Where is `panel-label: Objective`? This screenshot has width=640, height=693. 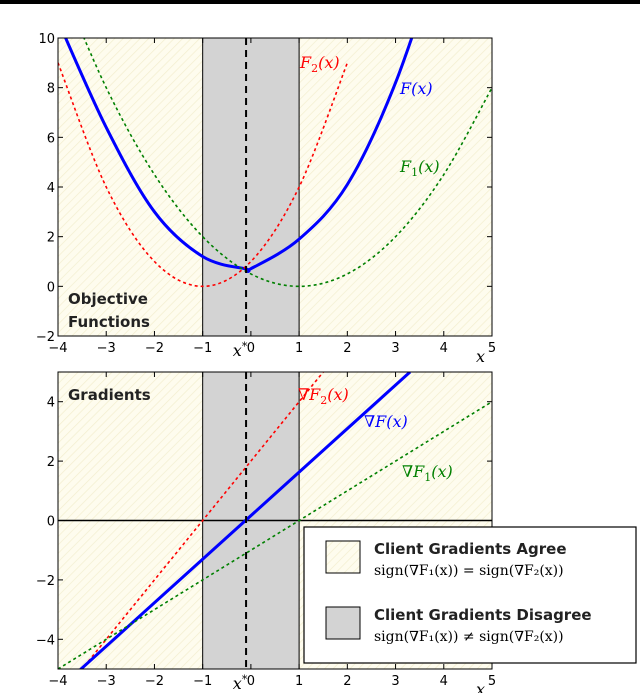 panel-label: Objective is located at coordinates (108, 299).